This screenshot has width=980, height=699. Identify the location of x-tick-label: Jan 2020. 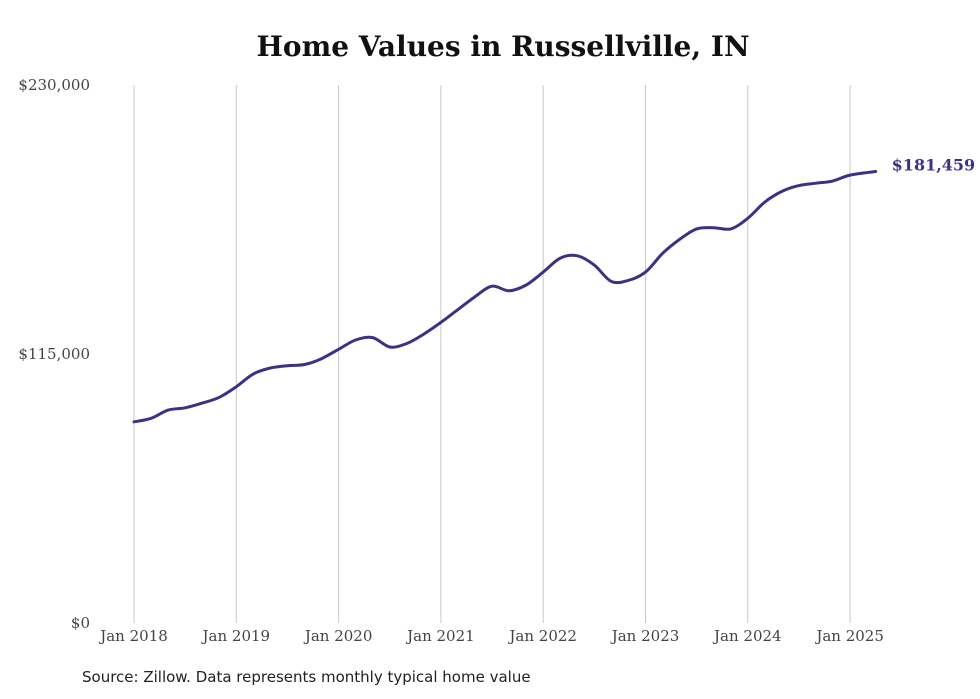
(338, 636).